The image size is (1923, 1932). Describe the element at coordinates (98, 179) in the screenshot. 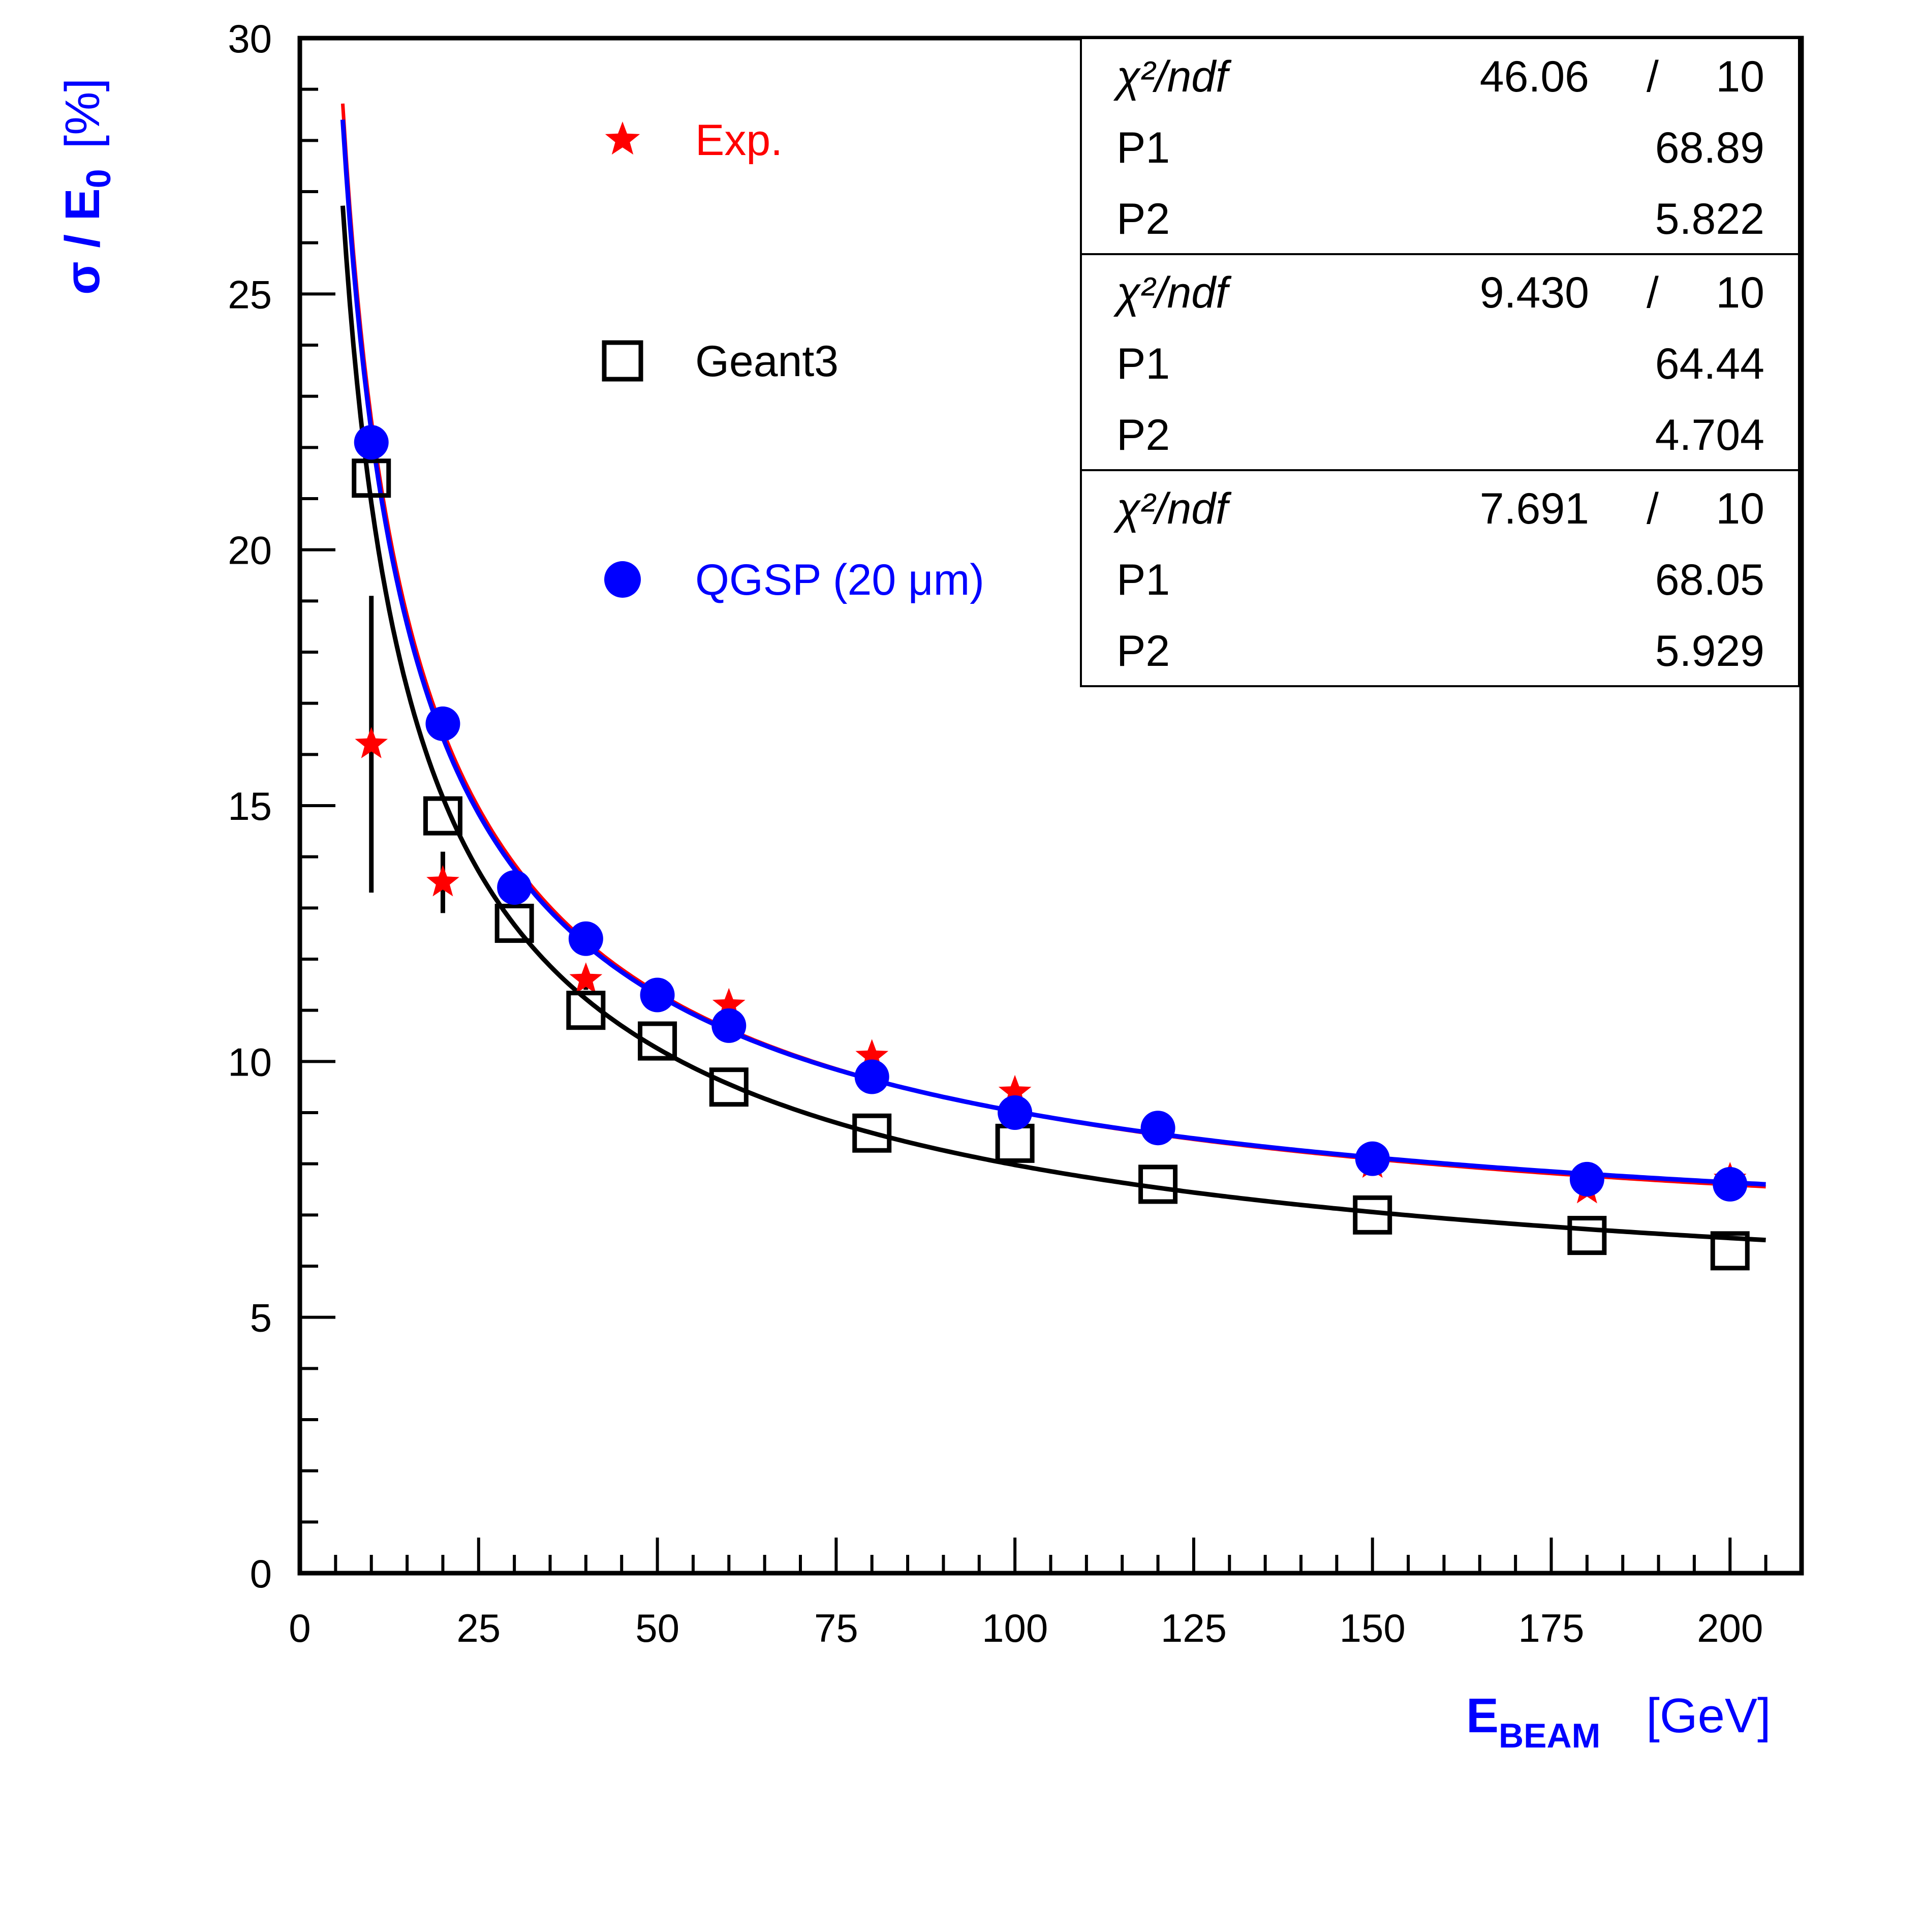

I see `y-axis-title-sub: 0` at that location.